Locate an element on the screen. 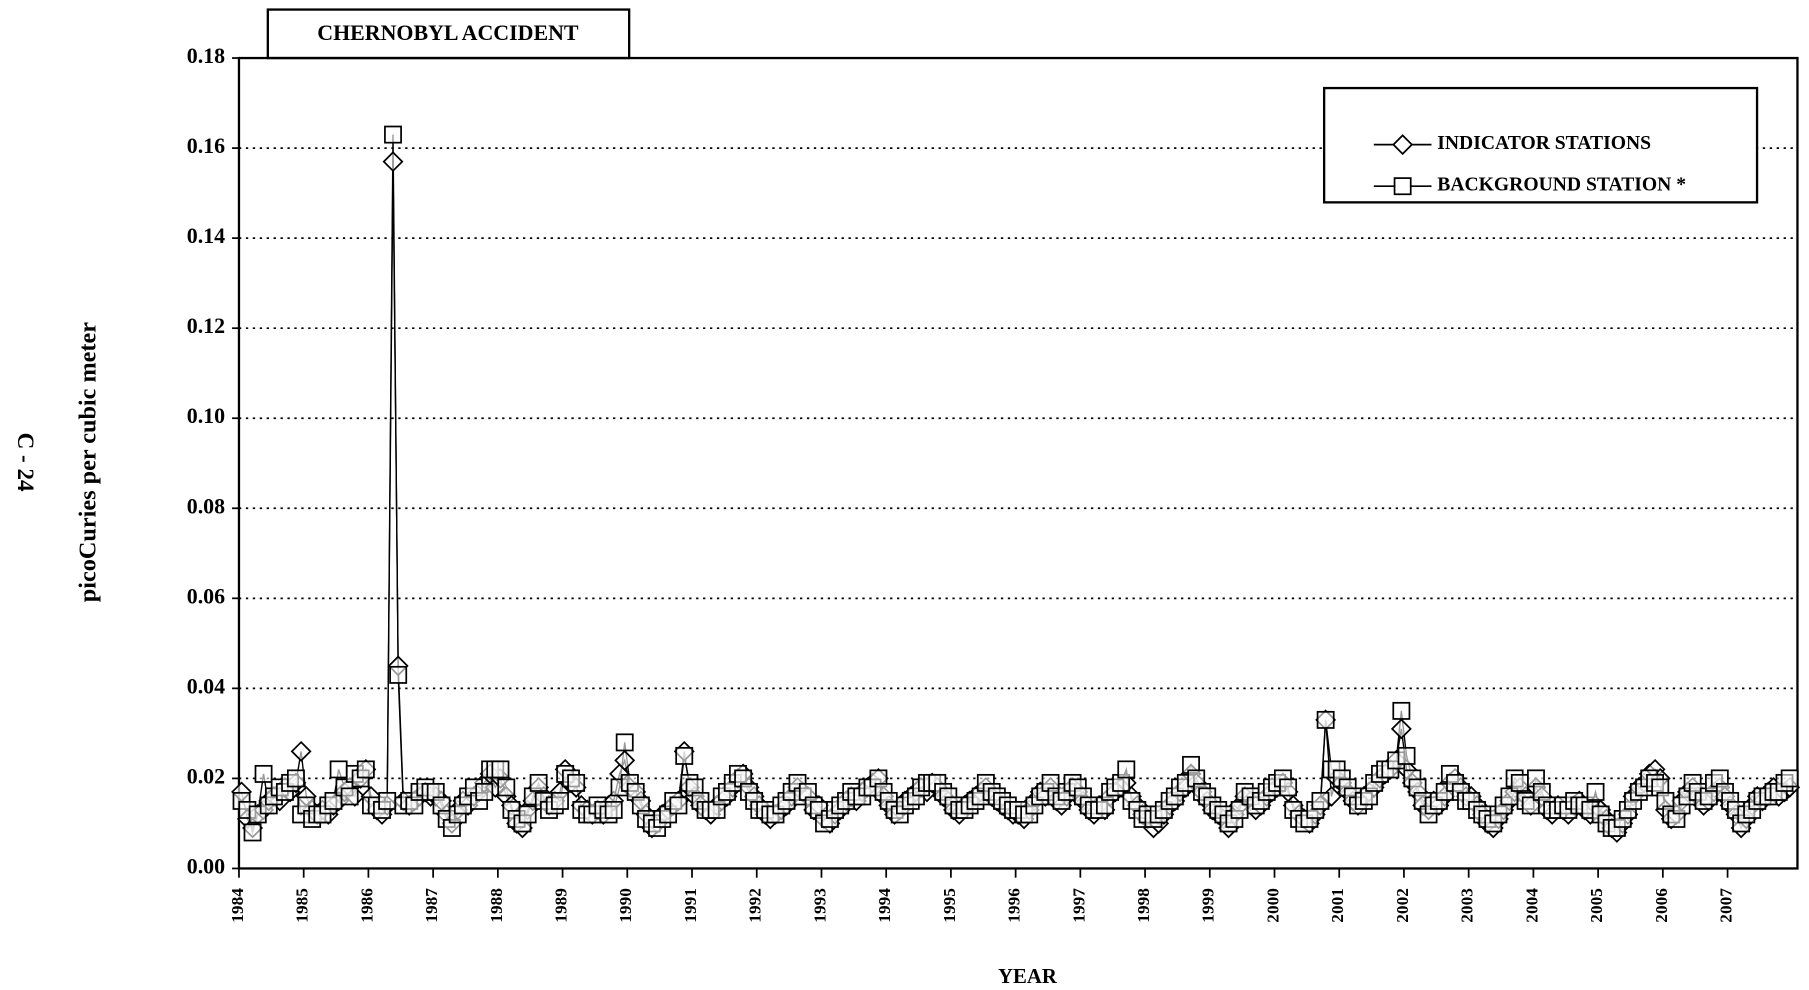  x-axis-title: YEAR is located at coordinates (1028, 976).